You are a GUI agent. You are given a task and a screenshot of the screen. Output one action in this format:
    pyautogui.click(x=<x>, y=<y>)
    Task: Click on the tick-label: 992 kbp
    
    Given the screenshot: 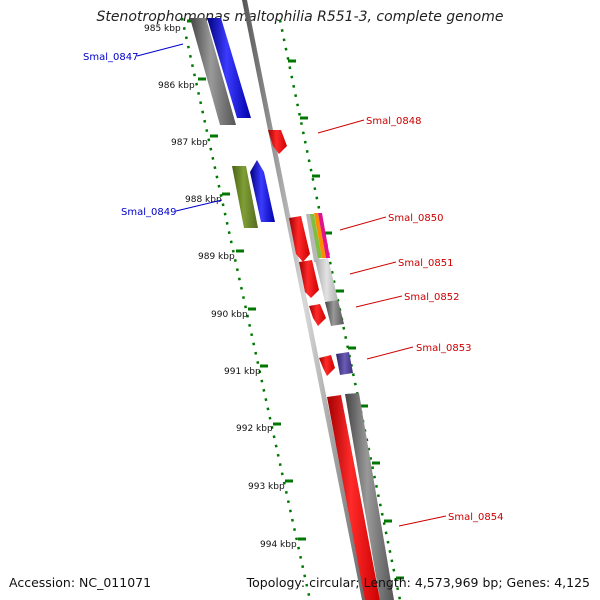 What is the action you would take?
    pyautogui.click(x=254, y=429)
    